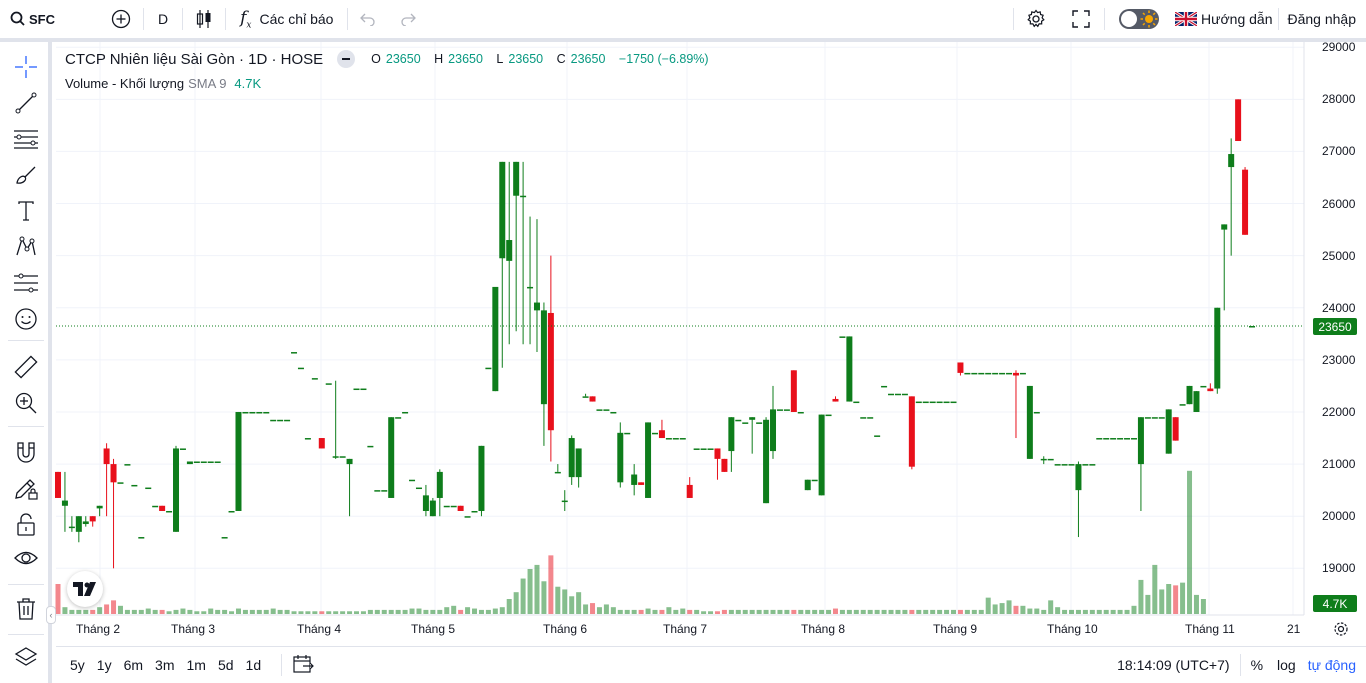 This screenshot has height=683, width=1366. I want to click on delete-drawings-tool, so click(26, 609).